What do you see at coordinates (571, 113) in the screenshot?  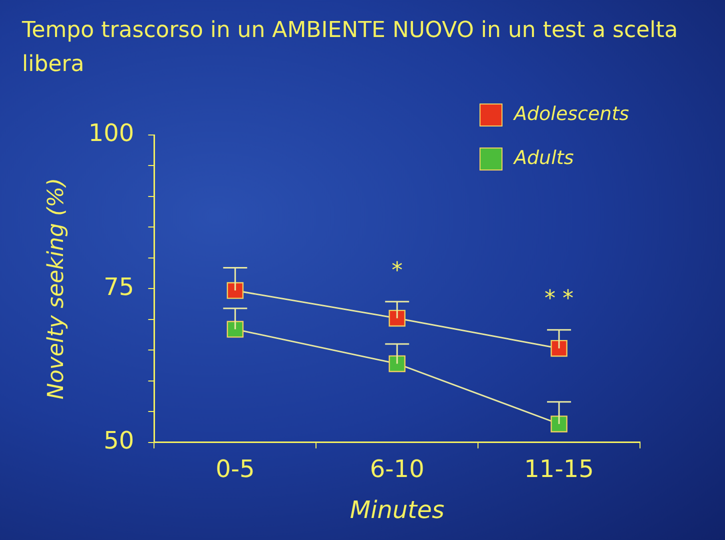 I see `legend-label: Adolescents` at bounding box center [571, 113].